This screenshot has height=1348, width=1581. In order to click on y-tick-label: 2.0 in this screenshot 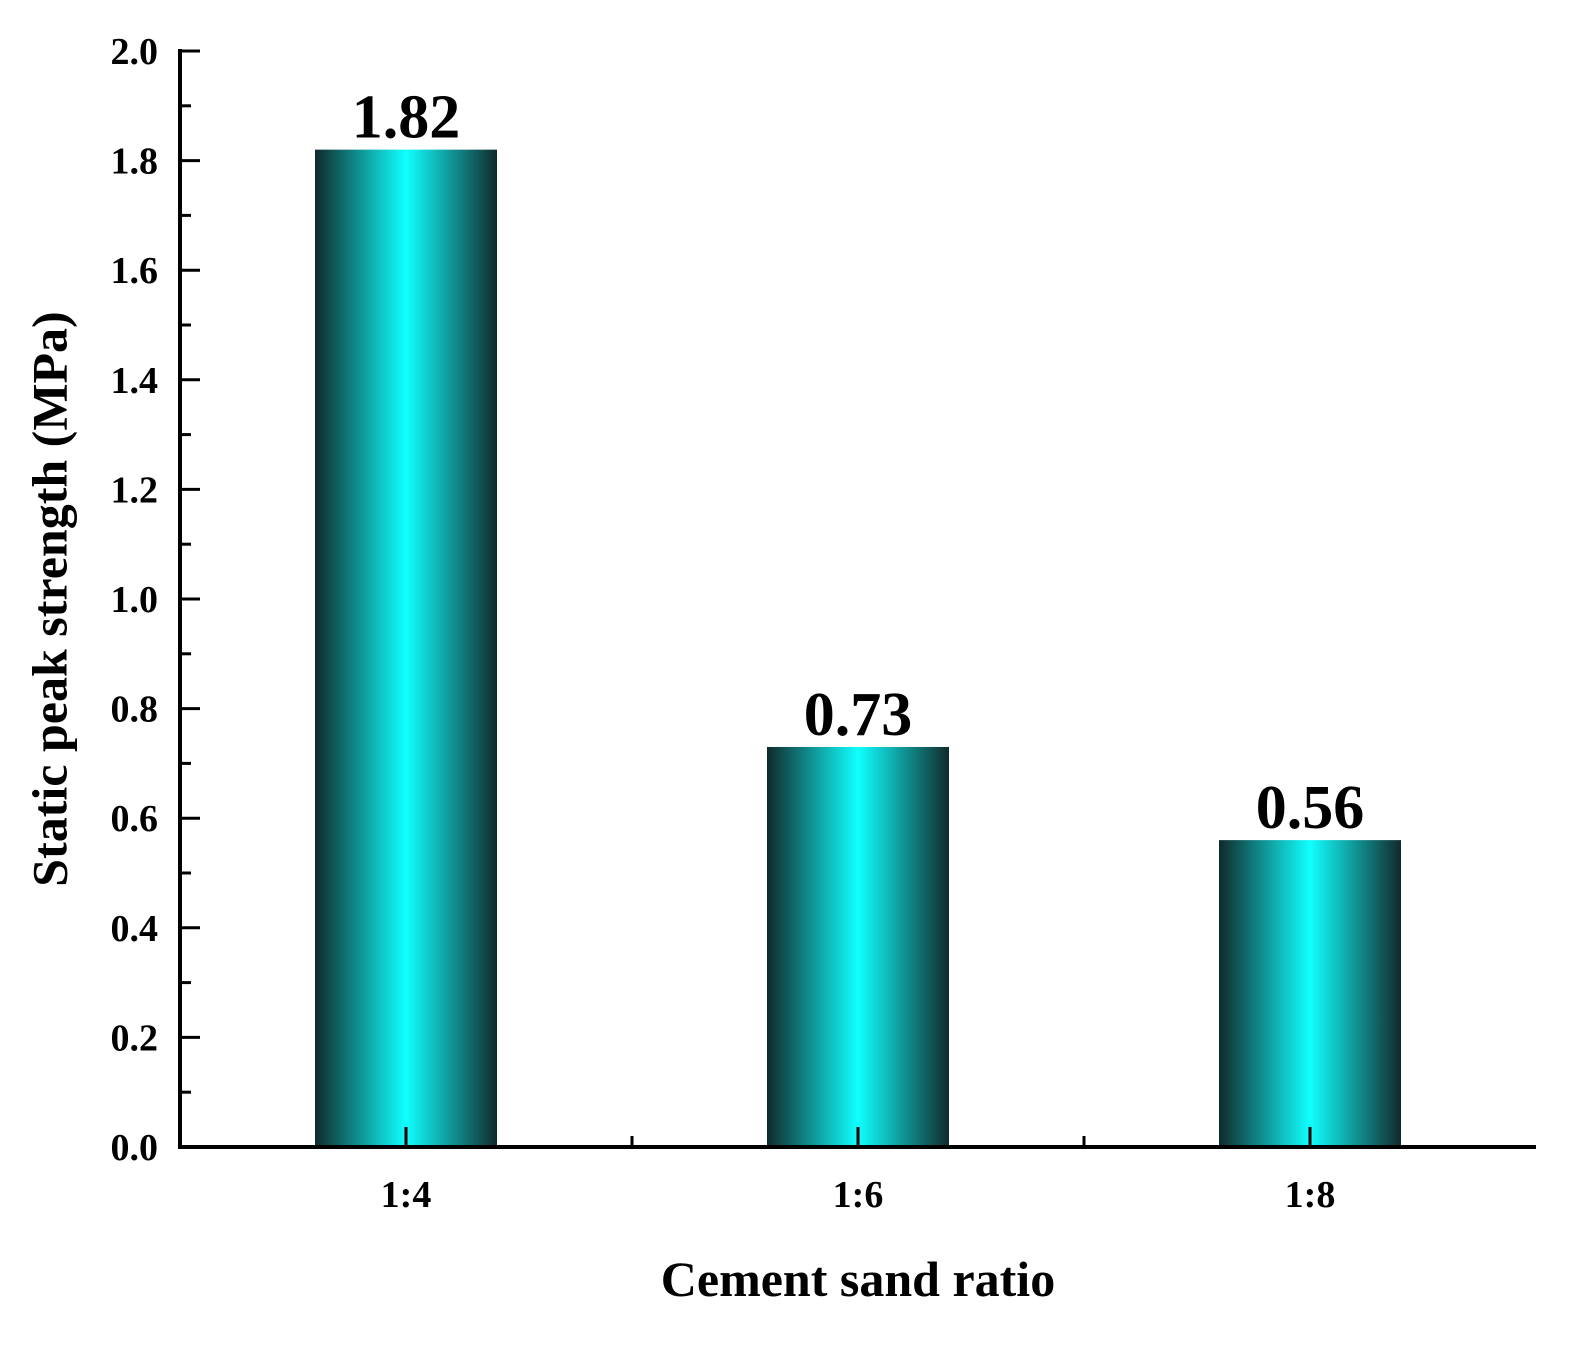, I will do `click(135, 52)`.